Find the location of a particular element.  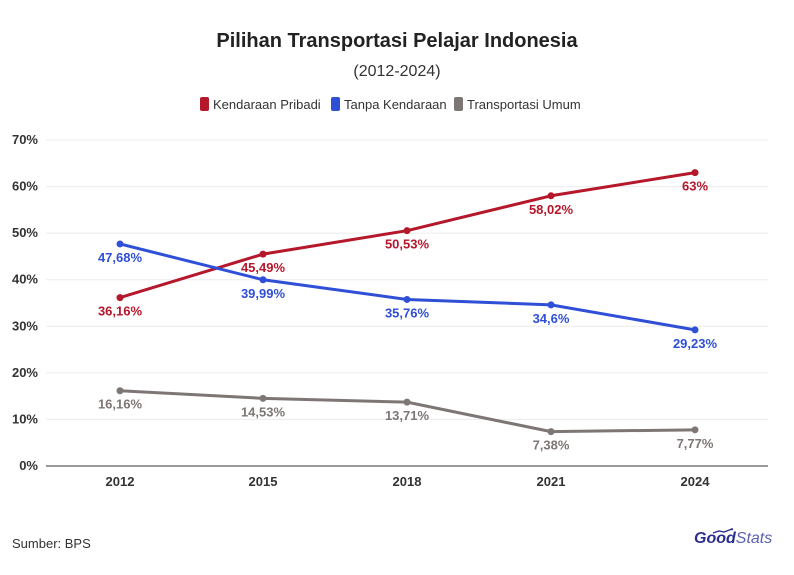

data-label: 45,49% is located at coordinates (263, 267).